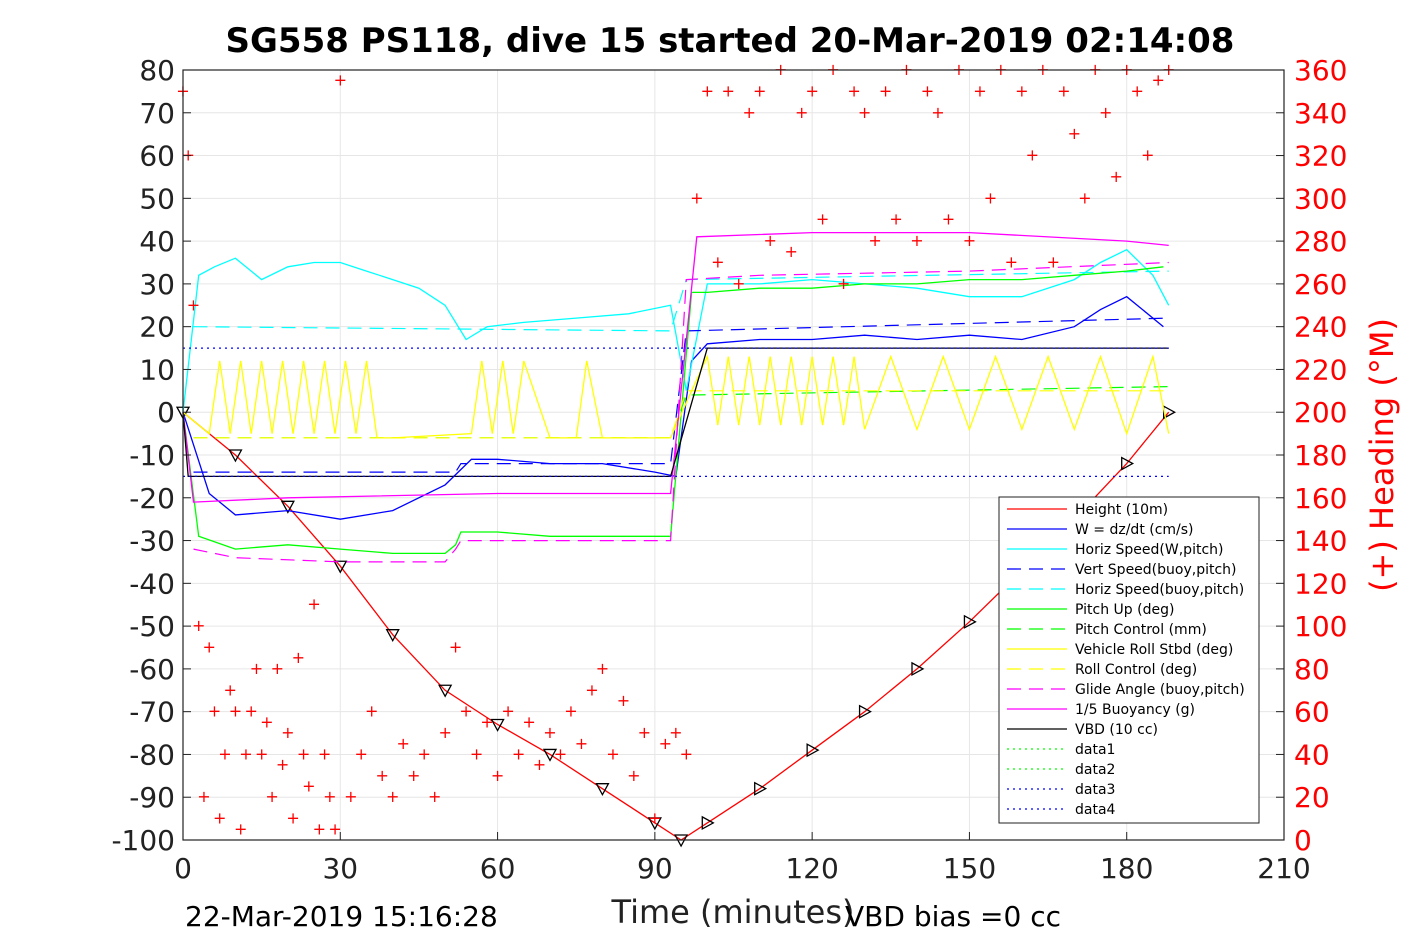 The image size is (1417, 945). What do you see at coordinates (1320, 369) in the screenshot?
I see `y2-tick-label: 220` at bounding box center [1320, 369].